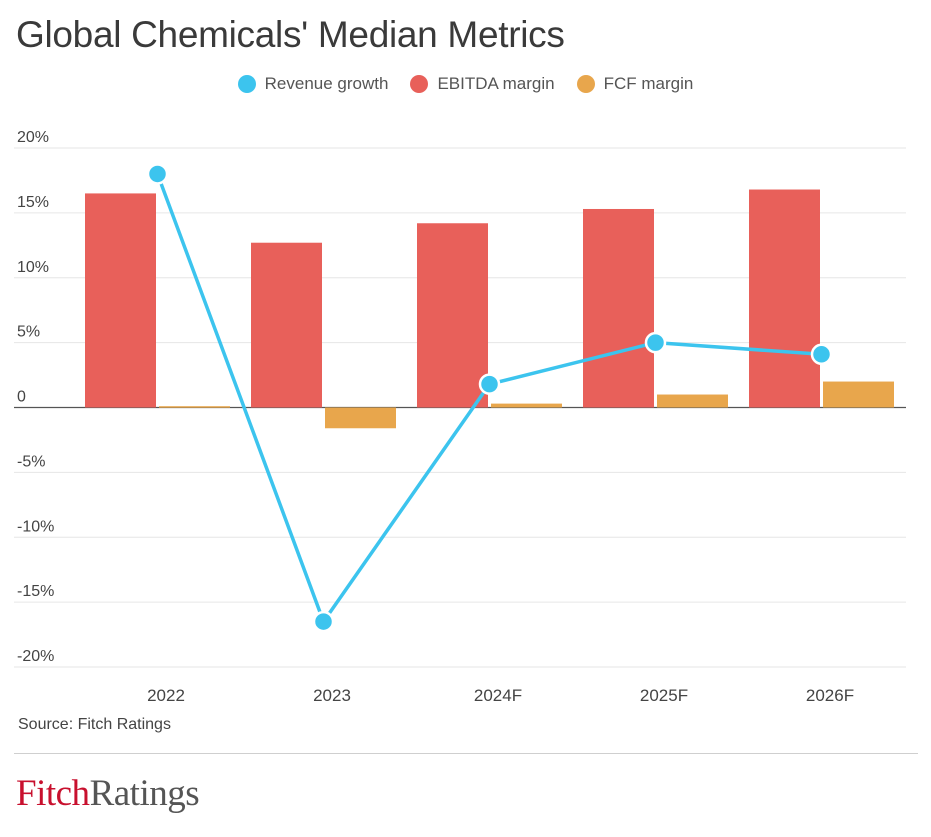  Describe the element at coordinates (290, 34) in the screenshot. I see `chart-title: Global Chemicals' Median Metrics` at that location.